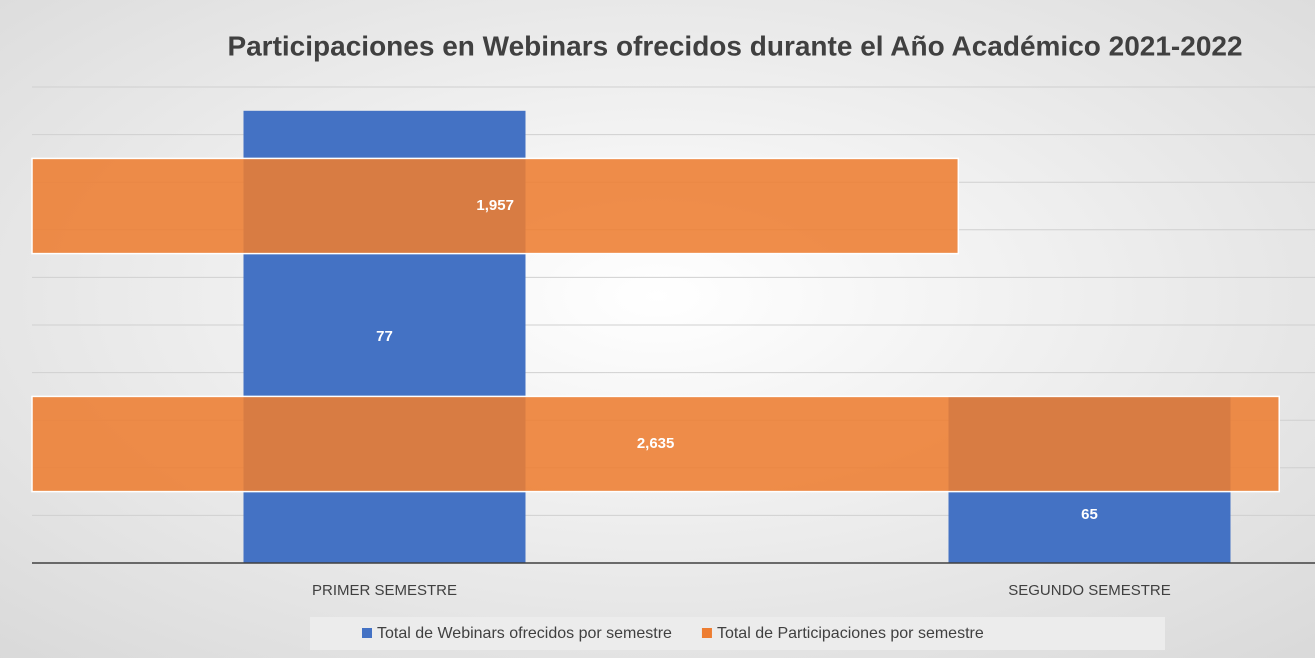 This screenshot has height=658, width=1315. What do you see at coordinates (1089, 590) in the screenshot?
I see `x-tick-label: SEGUNDO SEMESTRE` at bounding box center [1089, 590].